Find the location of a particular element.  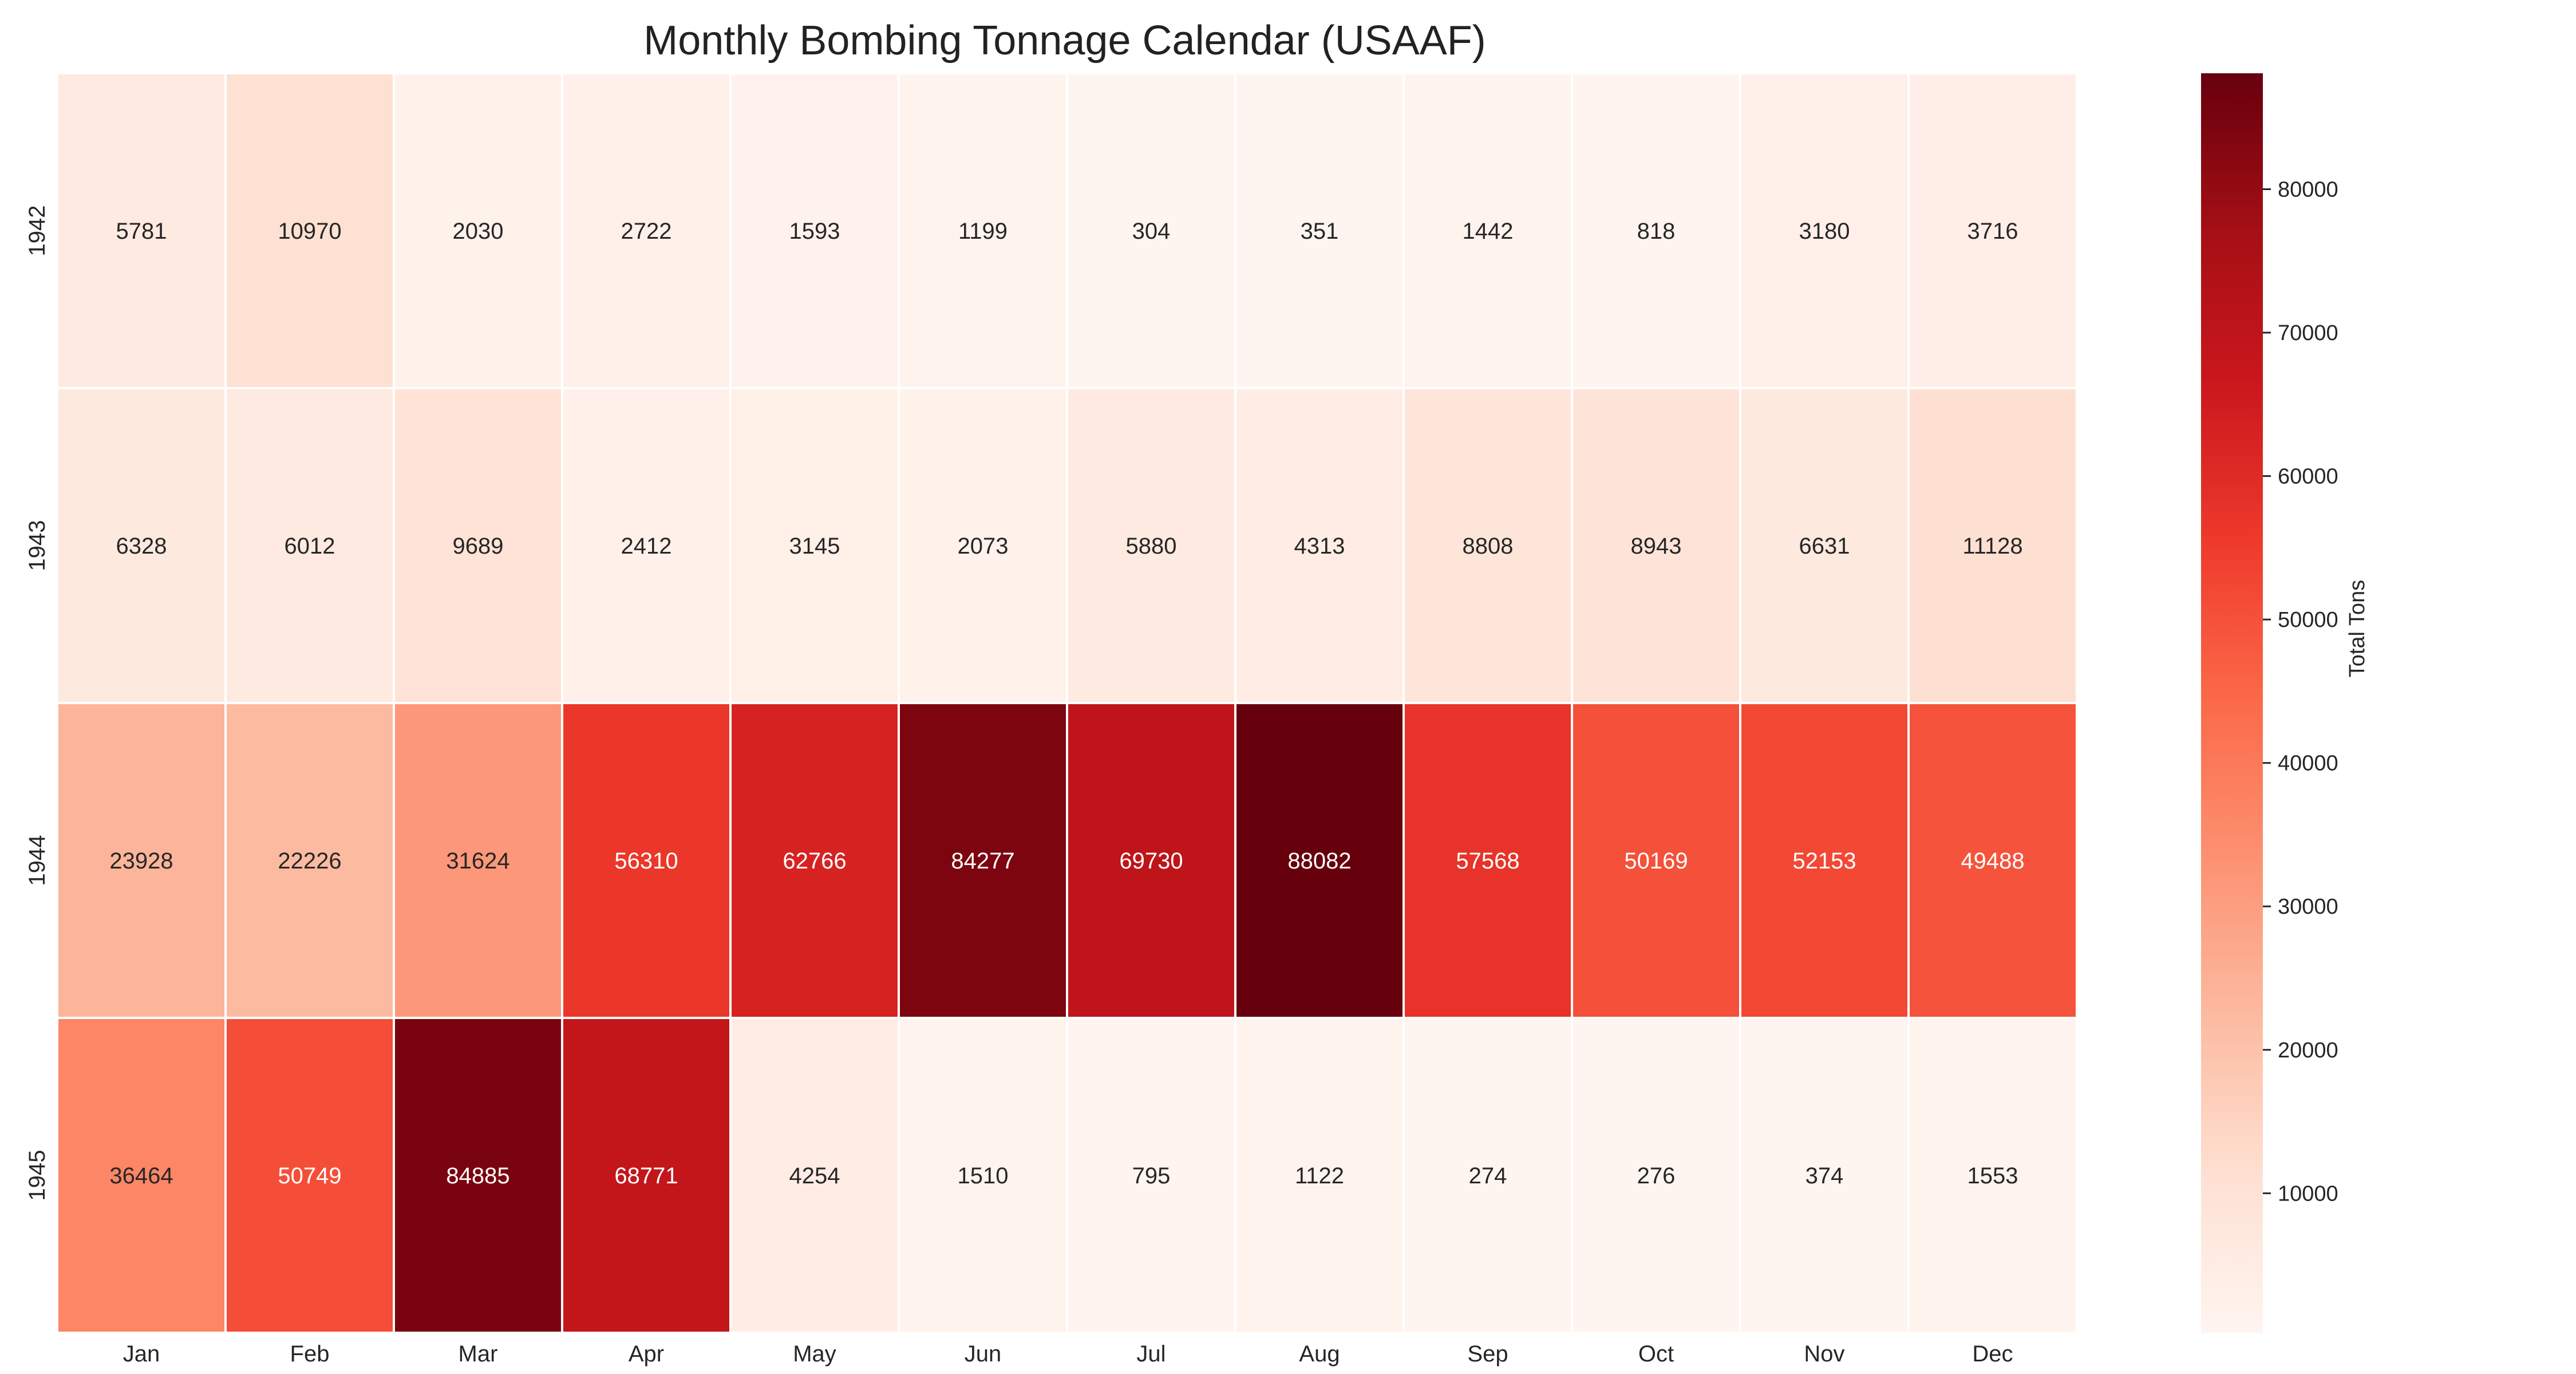

x-axis-ticks: Jan Feb Mar Apr May Jun Jul Aug Sep Oct Nov Dec is located at coordinates (1068, 1354).